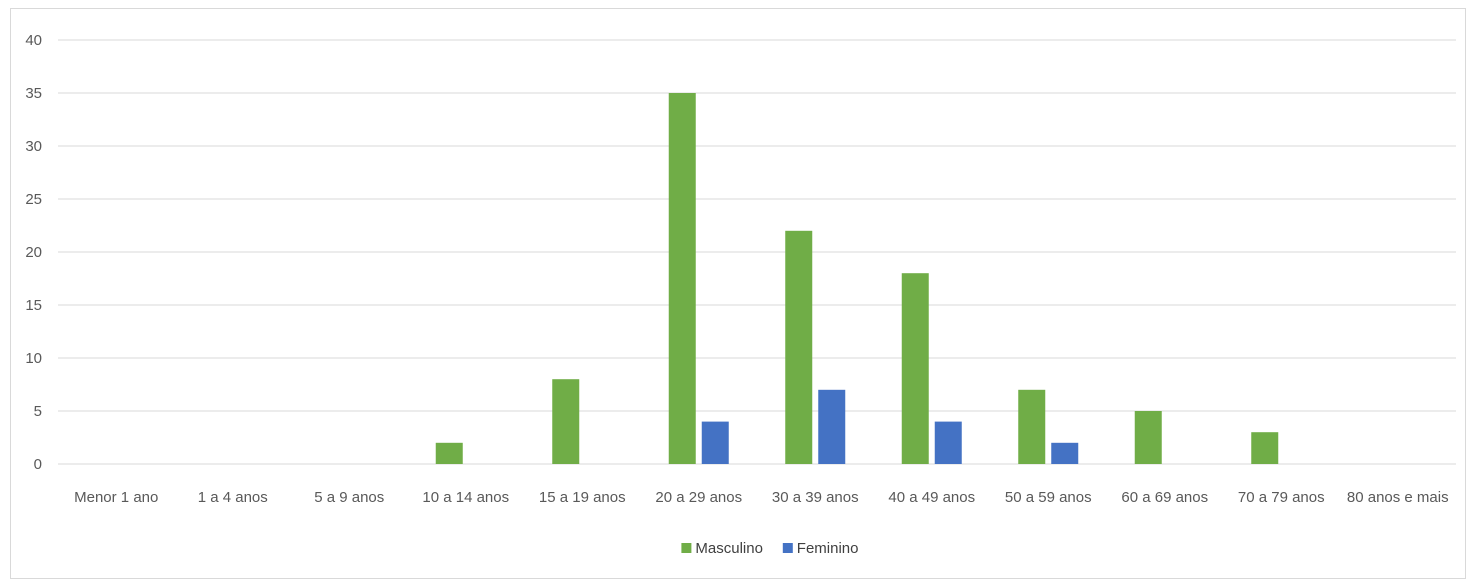  I want to click on y-tick-label: 25, so click(33, 199).